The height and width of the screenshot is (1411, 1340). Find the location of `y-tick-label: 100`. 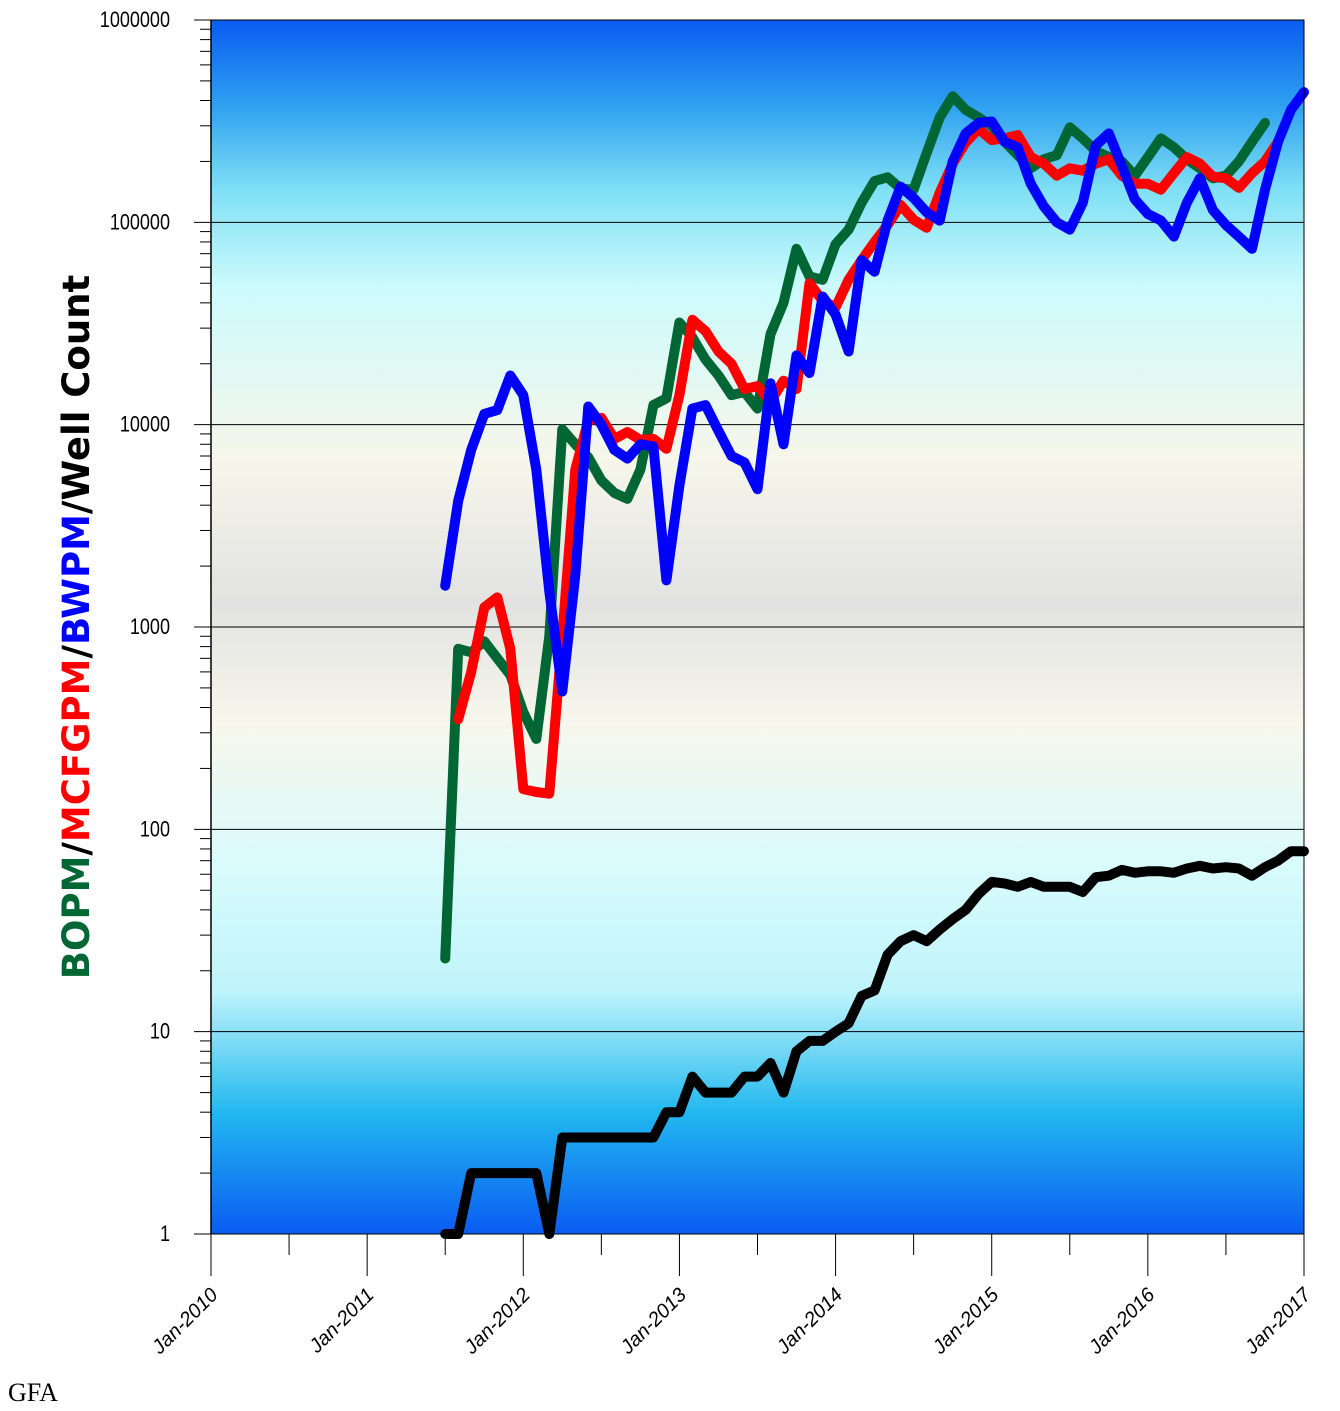

y-tick-label: 100 is located at coordinates (155, 830).